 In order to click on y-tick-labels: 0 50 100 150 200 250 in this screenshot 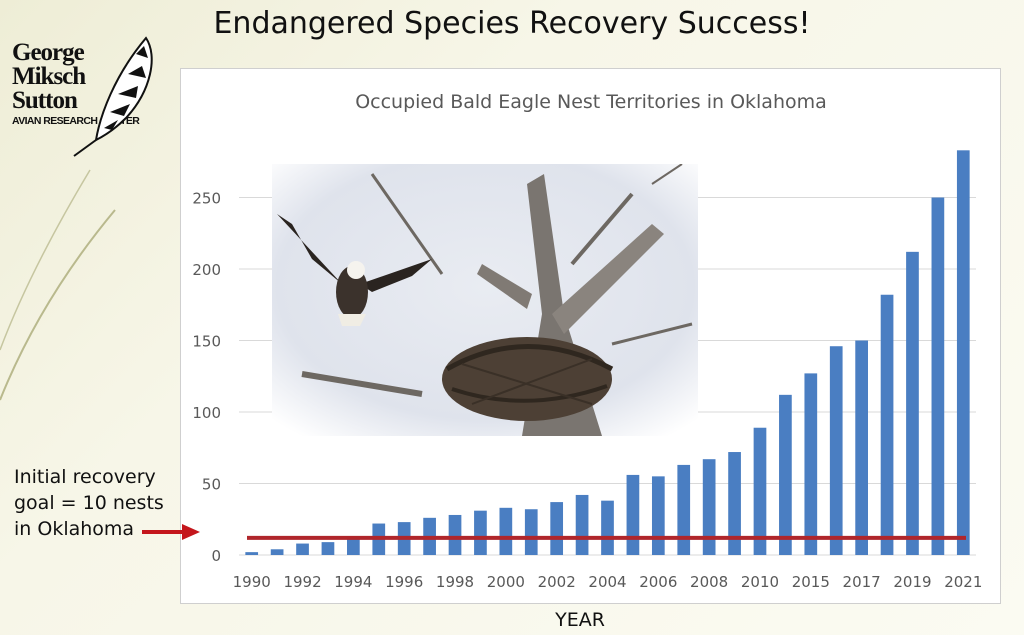, I will do `click(206, 378)`.